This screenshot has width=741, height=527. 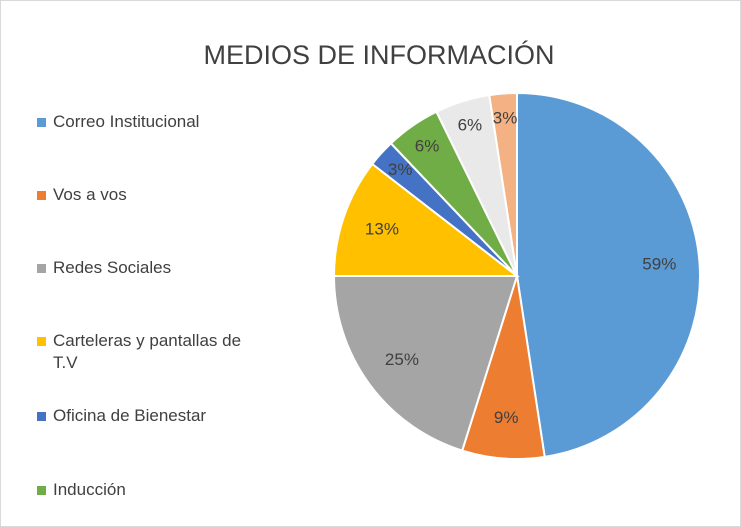 I want to click on legend-label: Inducción, so click(x=89, y=489).